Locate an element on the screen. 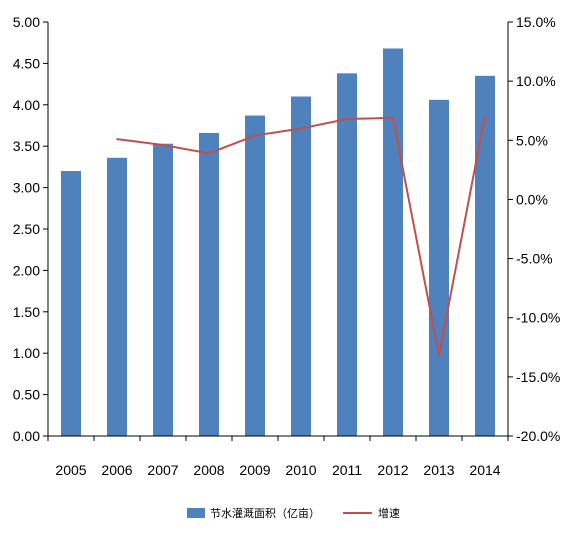 This screenshot has height=534, width=573. right-tick-label: -20.0% is located at coordinates (538, 436).